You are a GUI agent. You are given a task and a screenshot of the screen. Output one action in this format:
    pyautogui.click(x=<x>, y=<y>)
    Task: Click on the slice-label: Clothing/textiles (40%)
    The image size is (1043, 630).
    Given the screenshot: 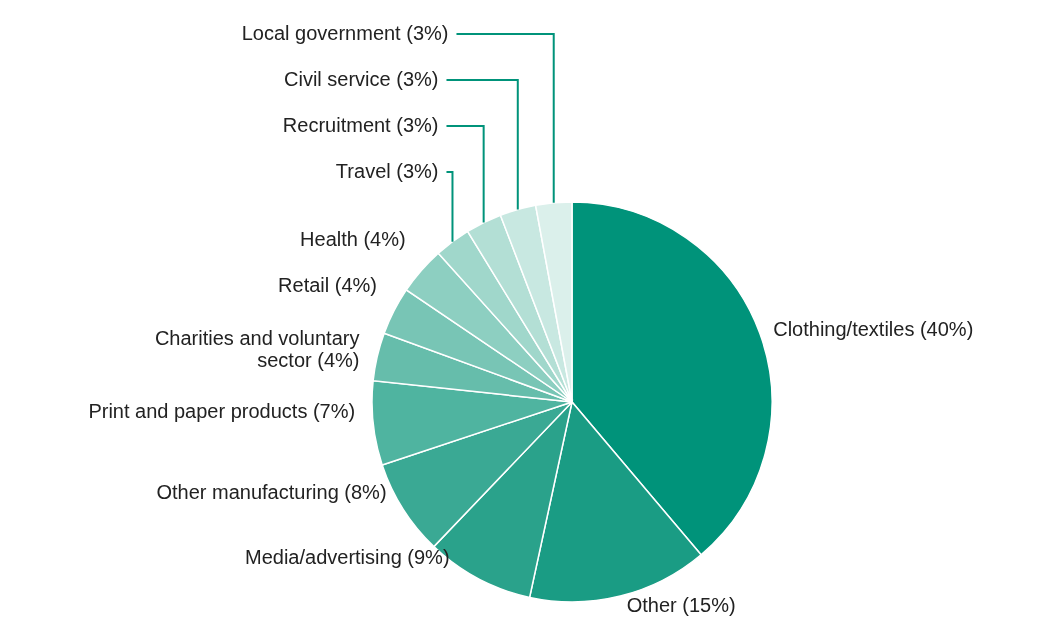 What is the action you would take?
    pyautogui.click(x=873, y=328)
    